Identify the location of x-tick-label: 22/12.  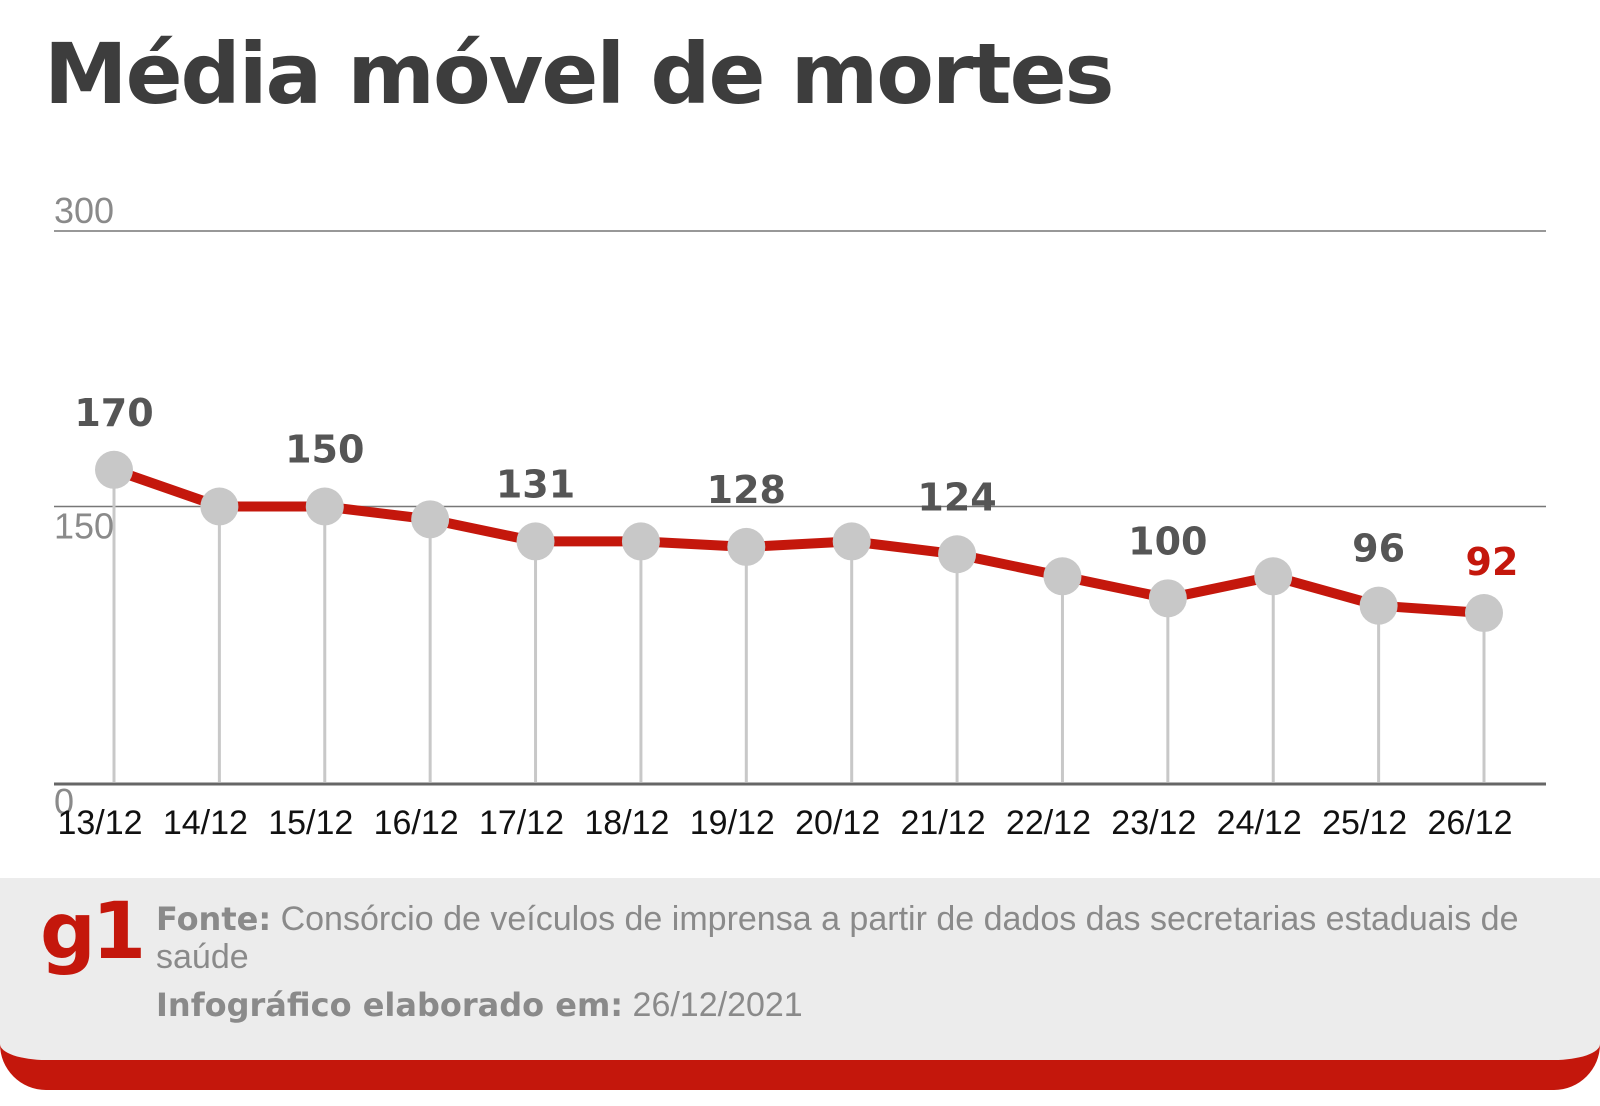
(1048, 823).